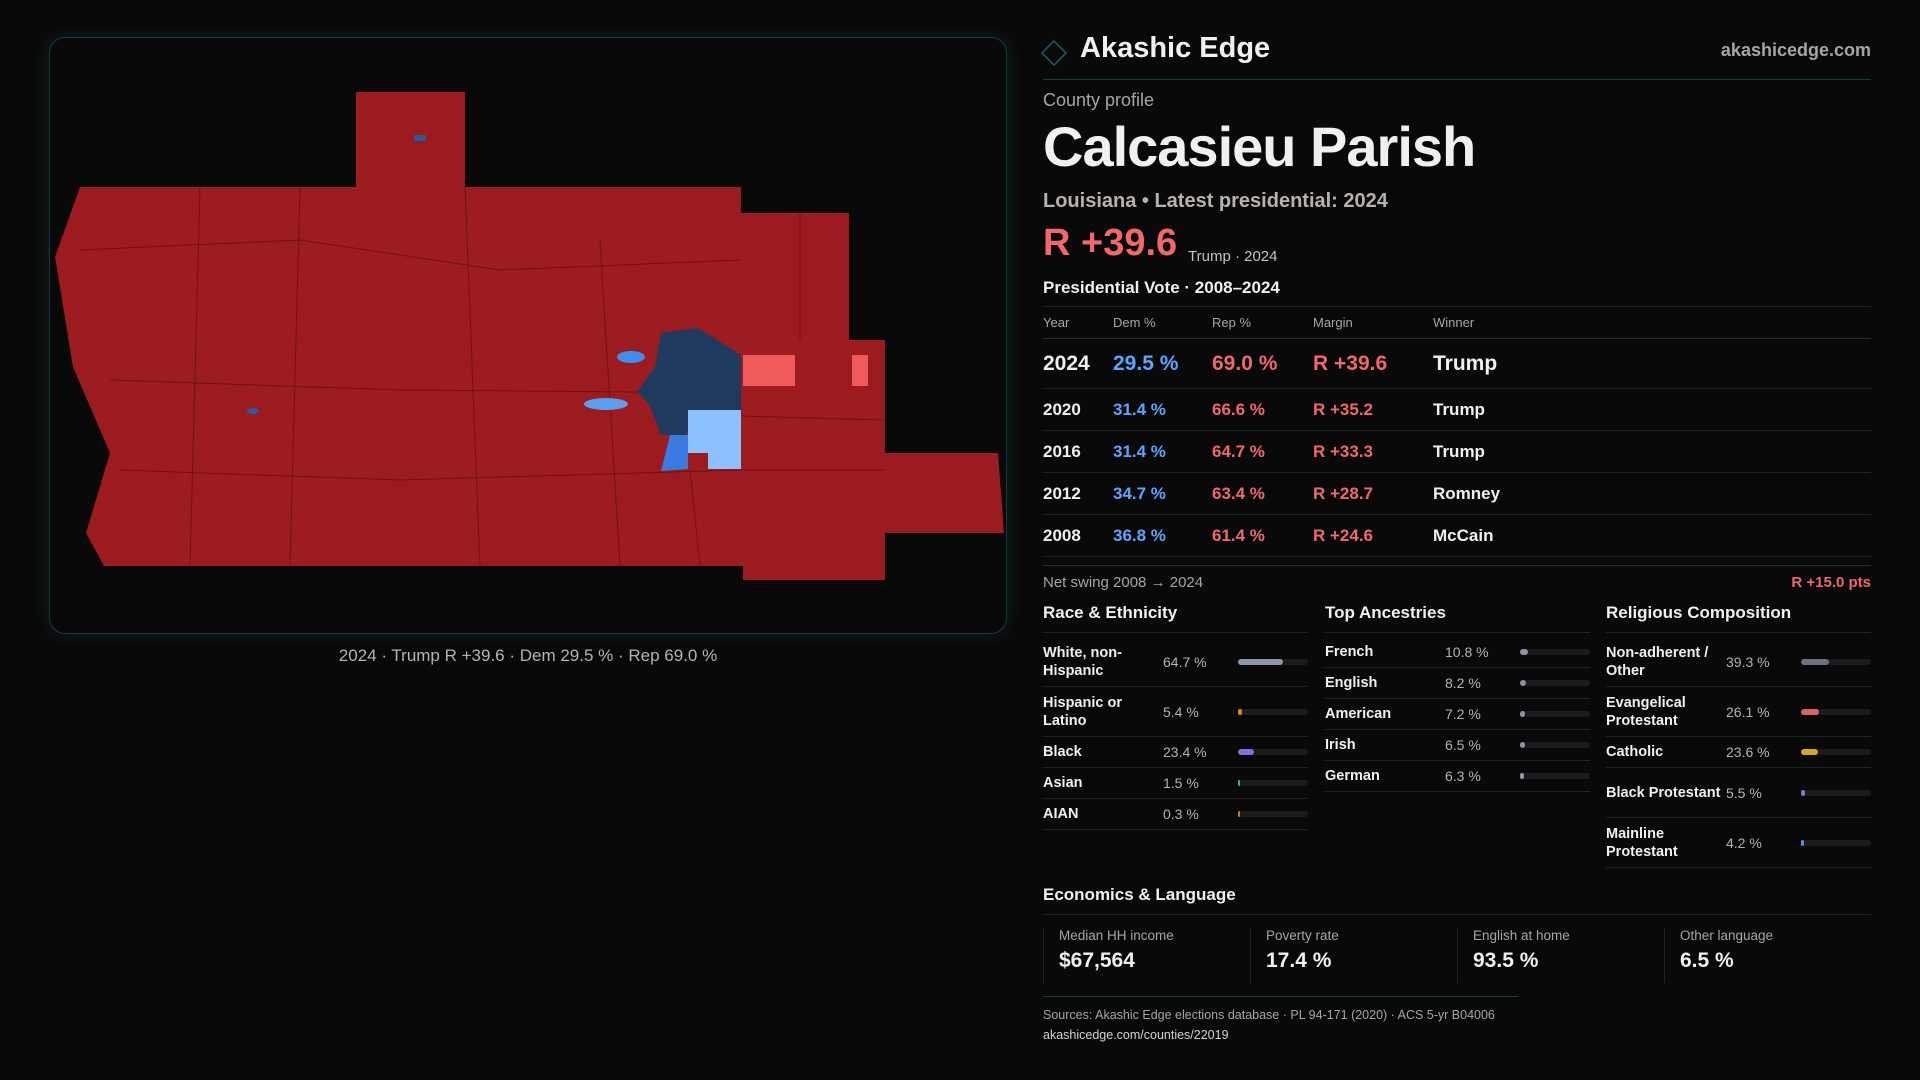 This screenshot has height=1080, width=1920. I want to click on vote-dem: 29.5 %, so click(1162, 363).